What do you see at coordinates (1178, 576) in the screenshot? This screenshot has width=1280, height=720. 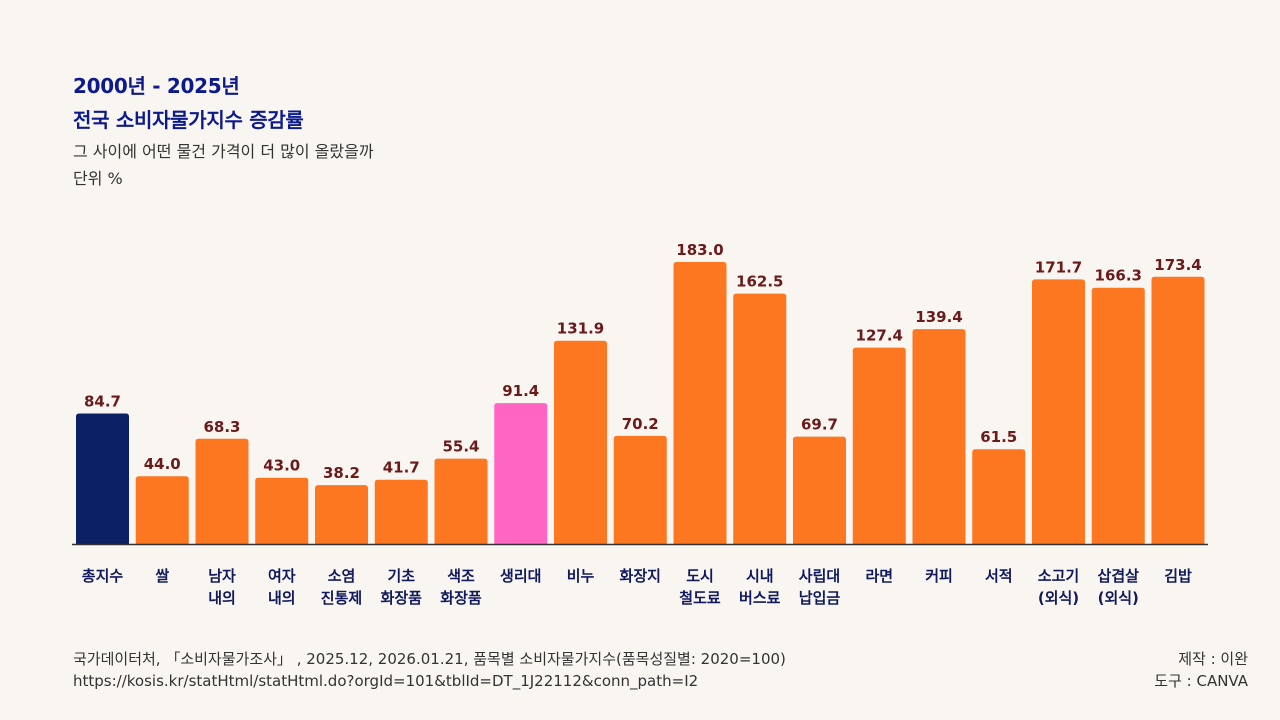 I see `category-label: 김밥` at bounding box center [1178, 576].